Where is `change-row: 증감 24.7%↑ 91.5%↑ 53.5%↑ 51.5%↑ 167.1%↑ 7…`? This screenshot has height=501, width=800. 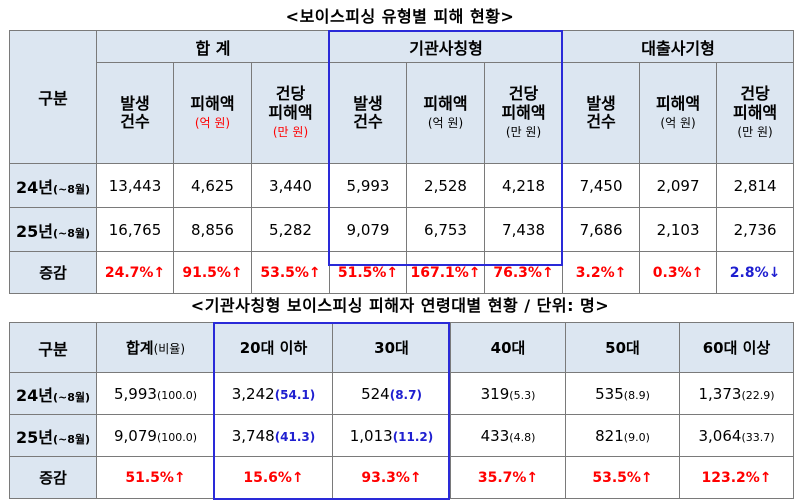 change-row: 증감 24.7%↑ 91.5%↑ 53.5%↑ 51.5%↑ 167.1%↑ 7… is located at coordinates (402, 272).